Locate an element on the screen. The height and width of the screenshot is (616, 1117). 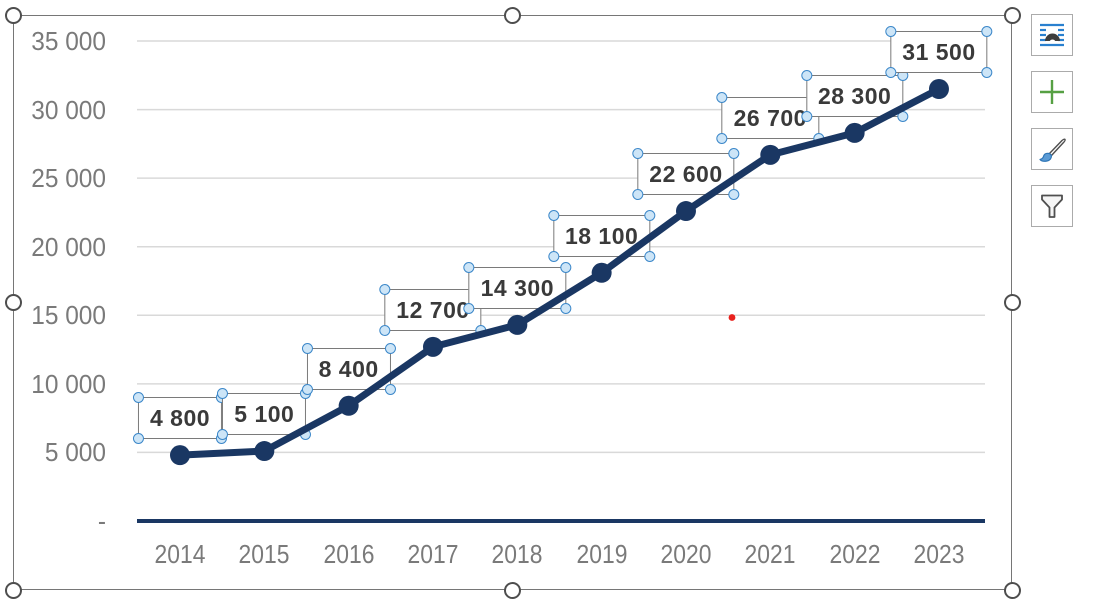
data-label: 22 600 is located at coordinates (686, 174).